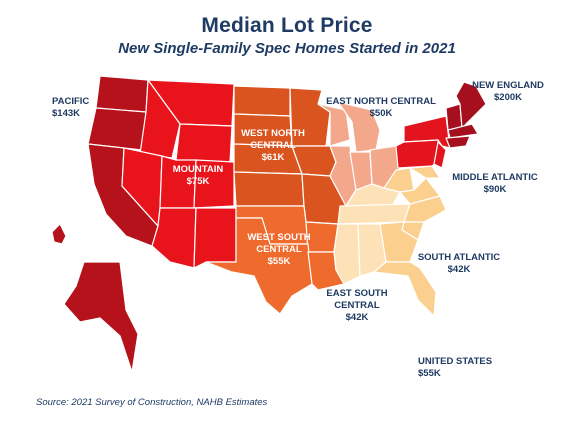 The image size is (574, 422). Describe the element at coordinates (269, 189) in the screenshot. I see `state-kansas` at that location.